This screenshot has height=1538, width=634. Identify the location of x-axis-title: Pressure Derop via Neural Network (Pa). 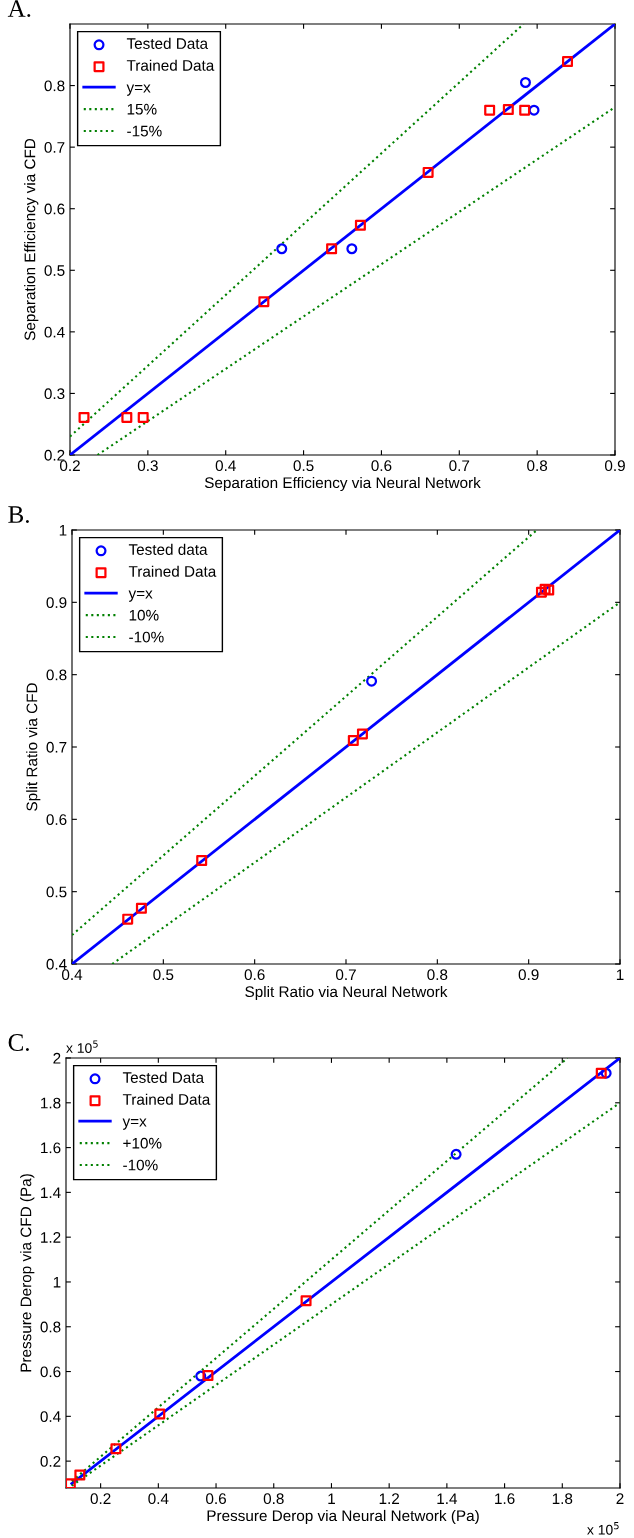
(343, 1517).